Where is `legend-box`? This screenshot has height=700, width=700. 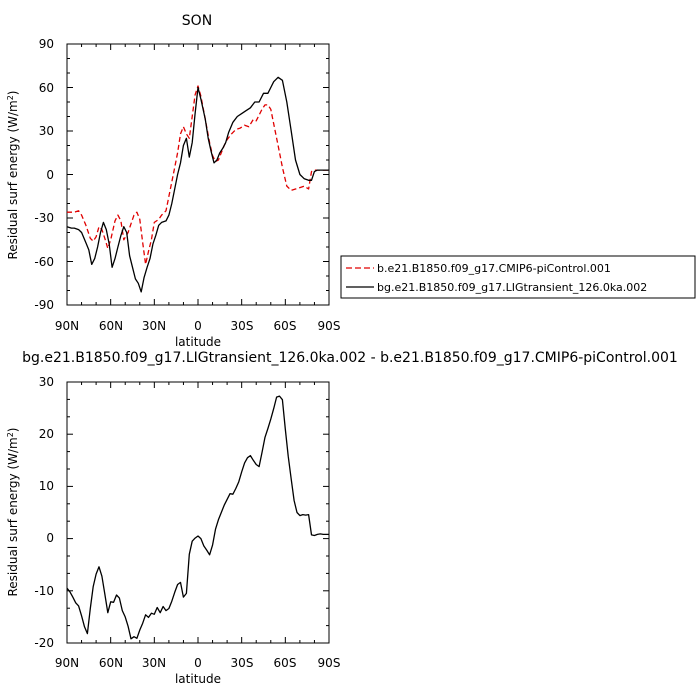 legend-box is located at coordinates (518, 277).